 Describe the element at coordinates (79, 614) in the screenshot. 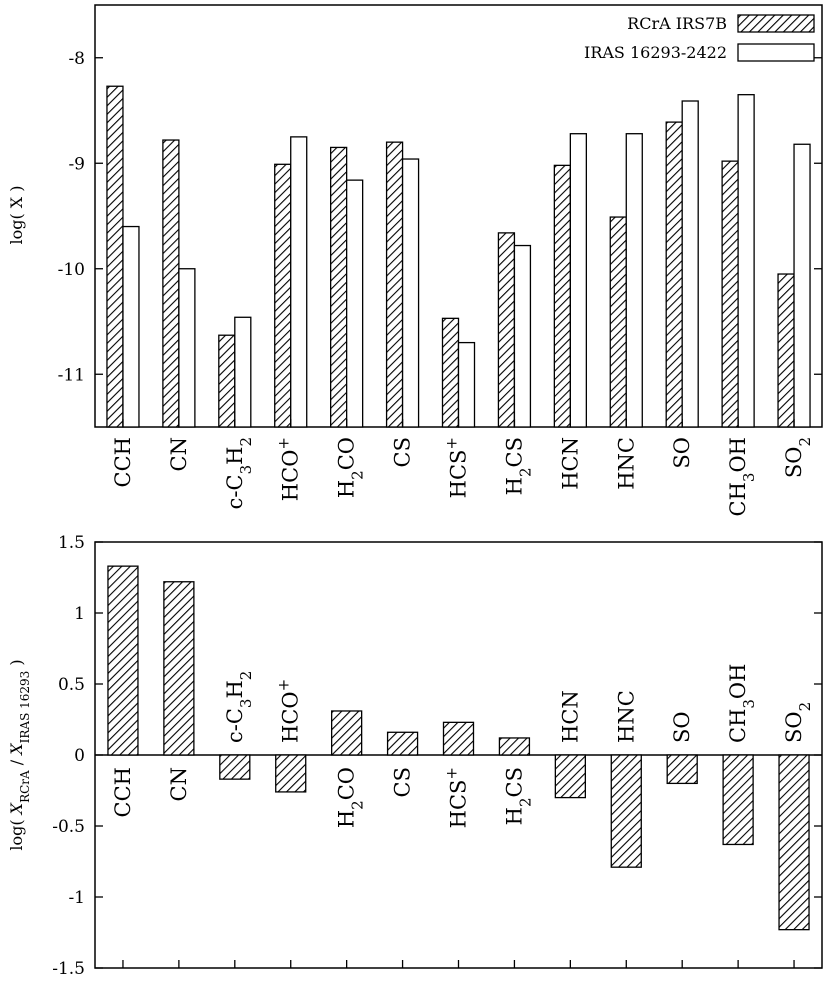

I see `y-tick-label: 1` at that location.